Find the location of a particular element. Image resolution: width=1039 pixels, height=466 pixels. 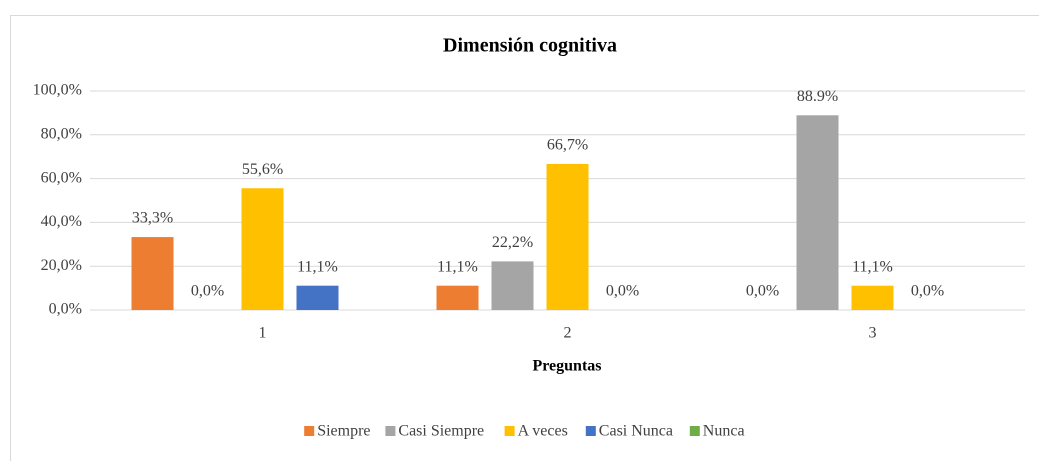

y-tick-label: 100,0% is located at coordinates (57, 90).